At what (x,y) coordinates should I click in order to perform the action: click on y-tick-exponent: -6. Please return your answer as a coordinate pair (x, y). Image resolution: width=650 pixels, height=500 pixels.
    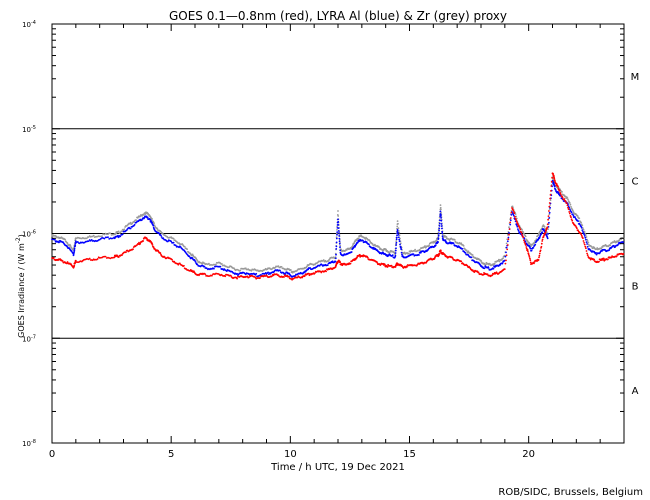
    Looking at the image, I should click on (33, 233).